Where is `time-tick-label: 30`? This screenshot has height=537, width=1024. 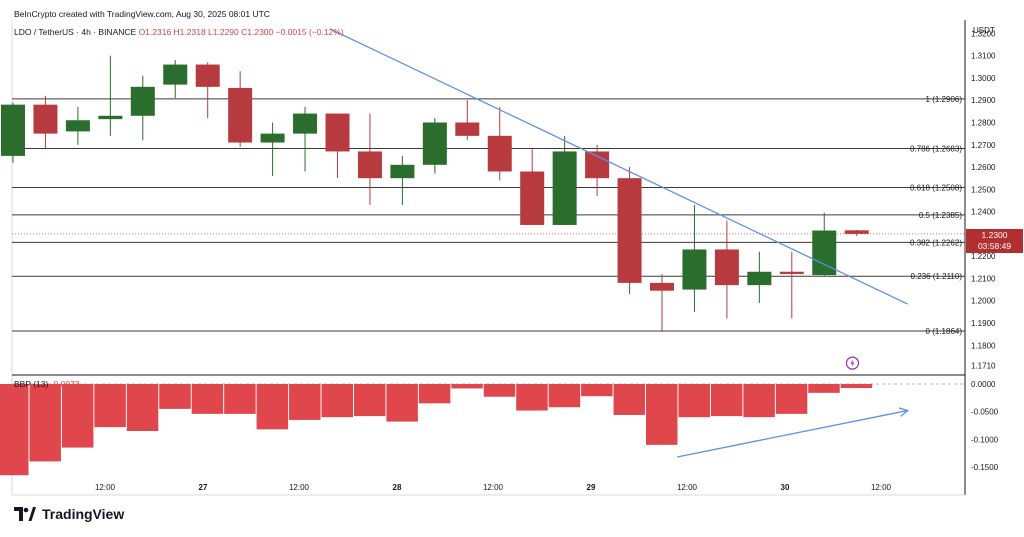
time-tick-label: 30 is located at coordinates (785, 487).